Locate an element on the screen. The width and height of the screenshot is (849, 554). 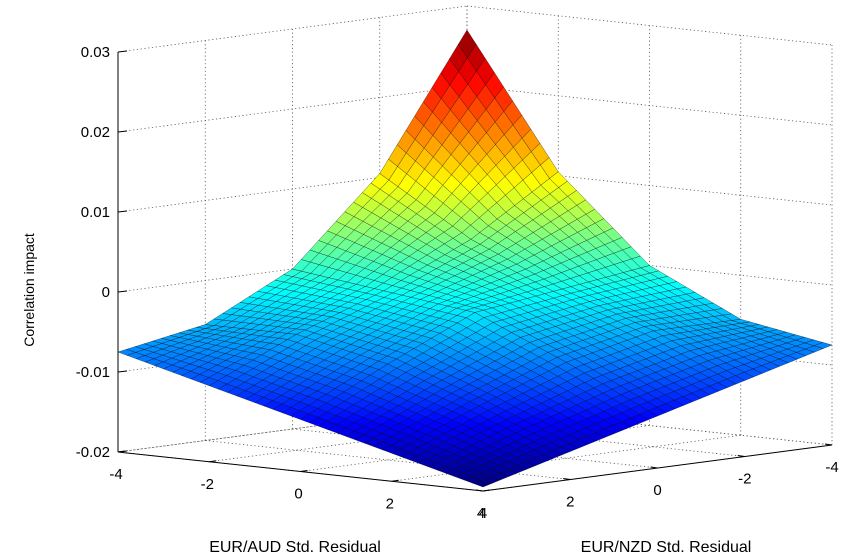
y-tick-label: 2 is located at coordinates (570, 502).